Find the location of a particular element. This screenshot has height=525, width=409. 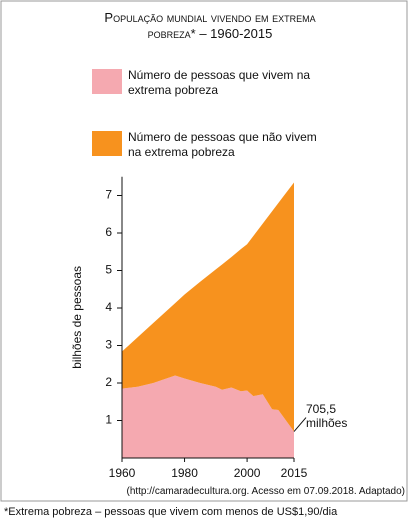

y-tick-label: 3 is located at coordinates (108, 345).